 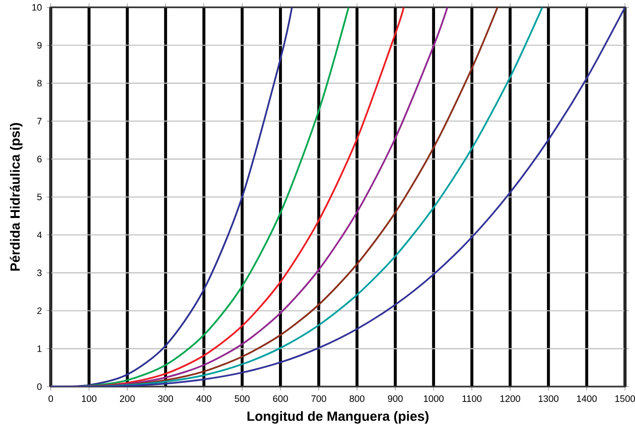 I want to click on y-tick-label: 3, so click(x=39, y=273).